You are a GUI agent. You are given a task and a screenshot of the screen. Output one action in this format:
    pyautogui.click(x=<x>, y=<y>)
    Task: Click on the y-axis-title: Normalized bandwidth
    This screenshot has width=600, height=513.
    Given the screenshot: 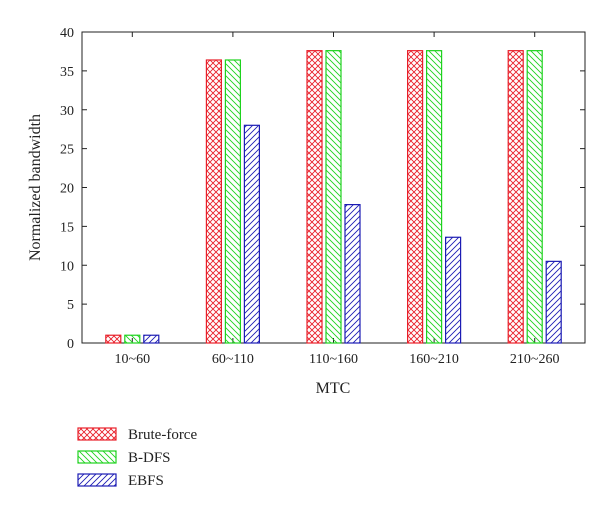 What is the action you would take?
    pyautogui.click(x=35, y=187)
    